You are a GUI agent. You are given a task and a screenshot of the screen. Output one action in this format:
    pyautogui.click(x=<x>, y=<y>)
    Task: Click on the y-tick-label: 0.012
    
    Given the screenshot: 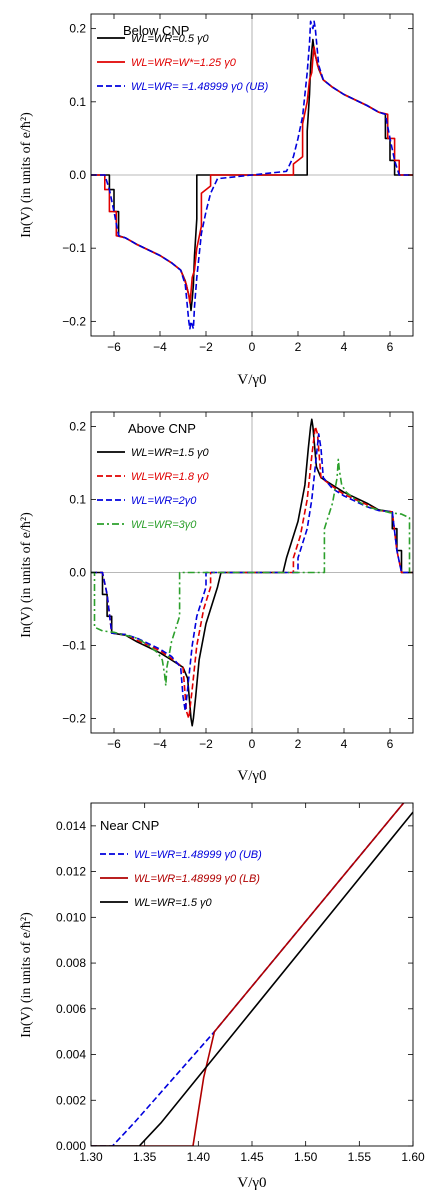 What is the action you would take?
    pyautogui.click(x=71, y=872)
    